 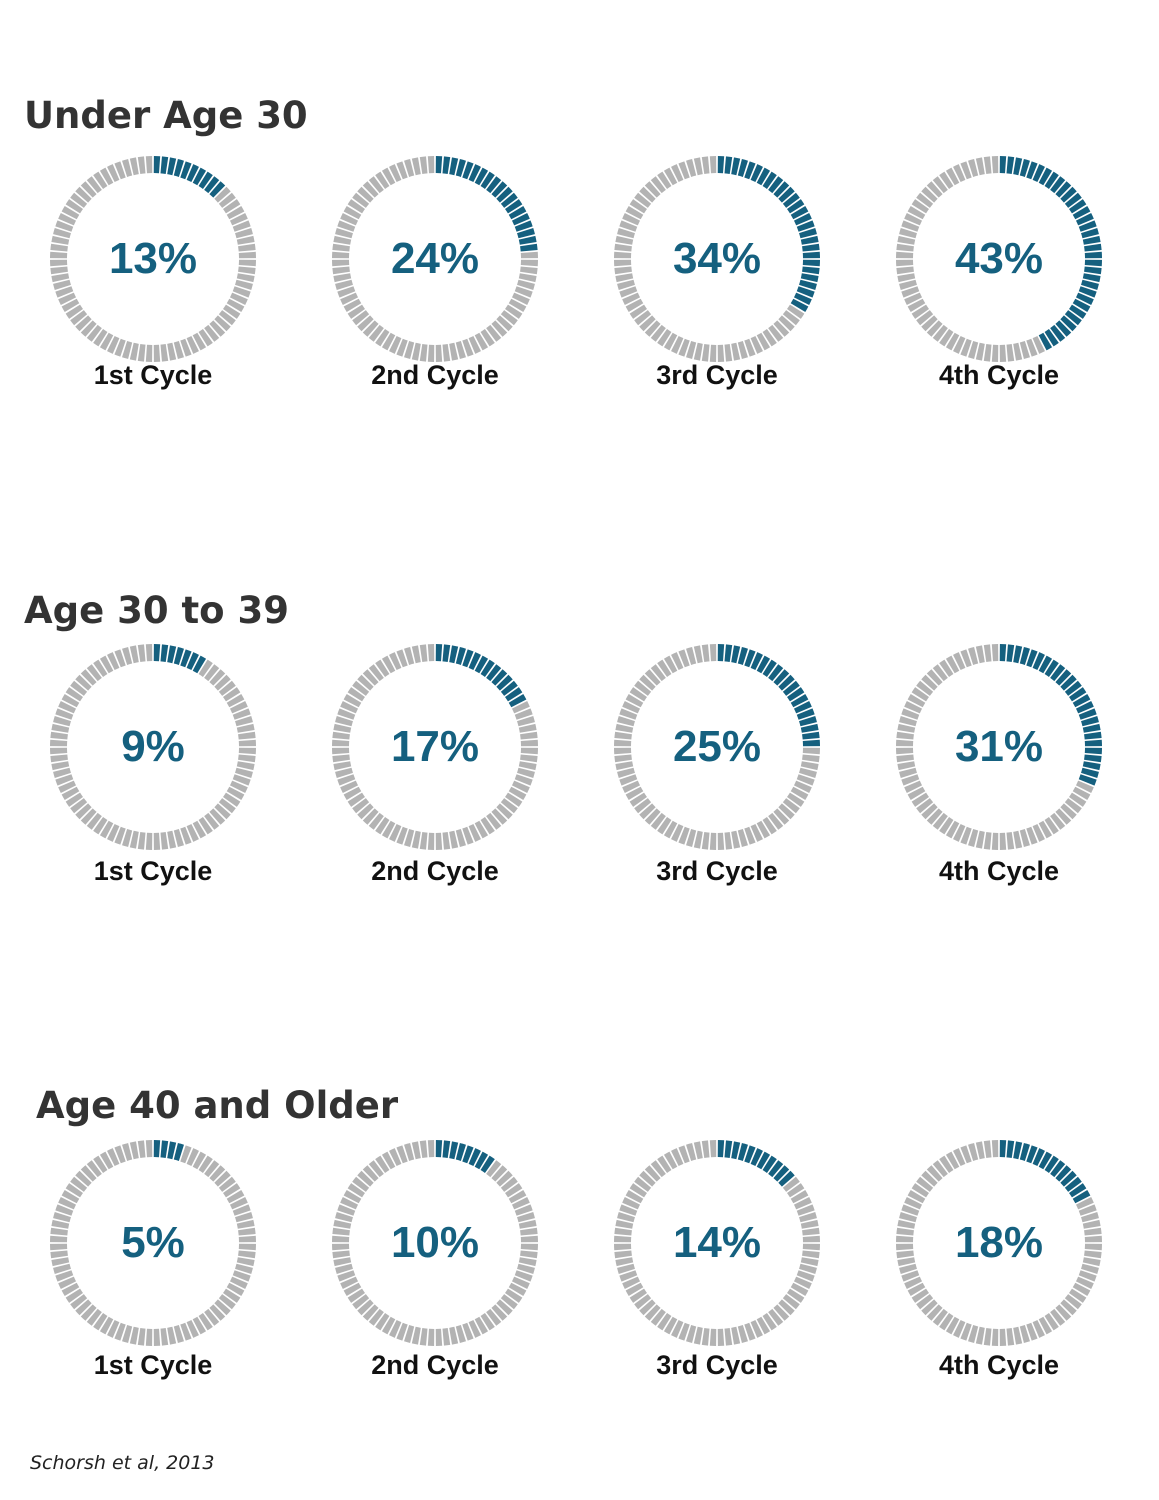 I want to click on donut-chart: 31%, so click(x=999, y=747).